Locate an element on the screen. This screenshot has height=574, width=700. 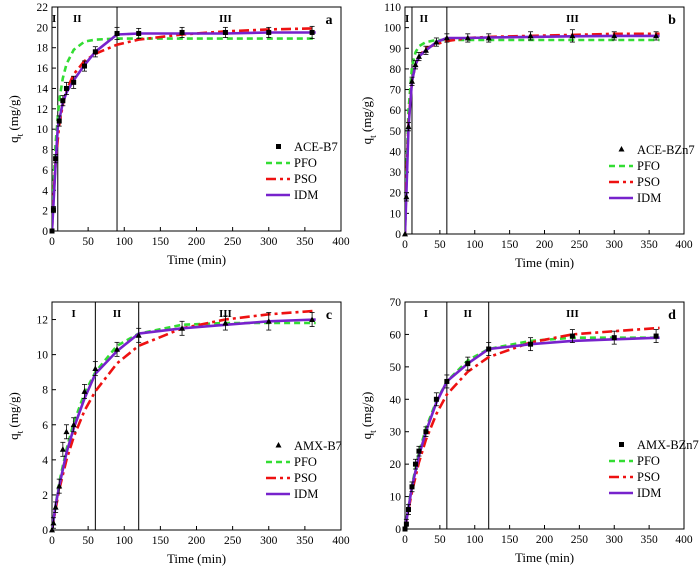
y-axis-title: qt (mg/g) is located at coordinates (15, 416).